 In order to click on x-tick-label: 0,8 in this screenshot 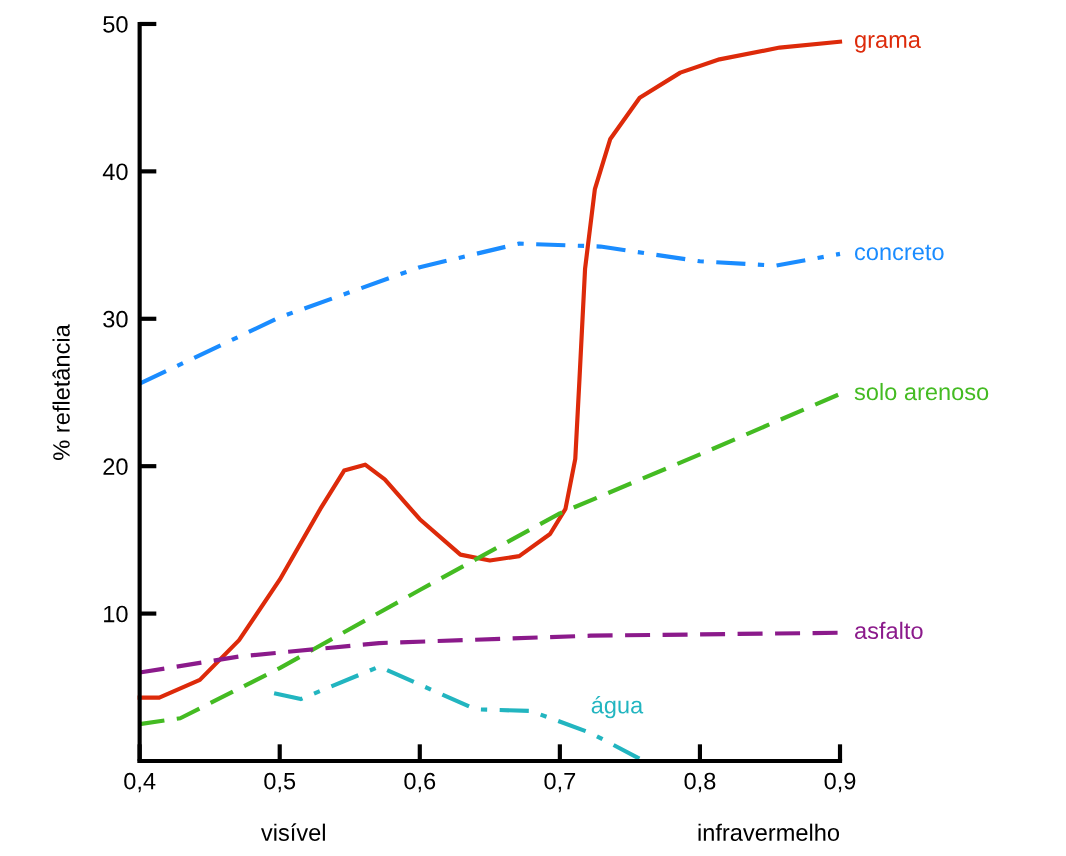, I will do `click(700, 782)`.